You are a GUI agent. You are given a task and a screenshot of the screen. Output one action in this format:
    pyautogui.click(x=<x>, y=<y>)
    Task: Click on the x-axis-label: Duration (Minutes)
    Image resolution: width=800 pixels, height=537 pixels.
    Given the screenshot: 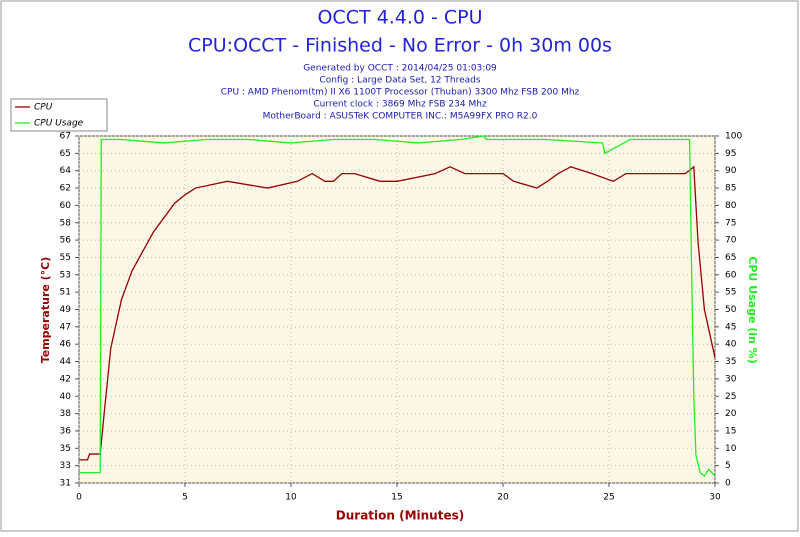 What is the action you would take?
    pyautogui.click(x=400, y=516)
    